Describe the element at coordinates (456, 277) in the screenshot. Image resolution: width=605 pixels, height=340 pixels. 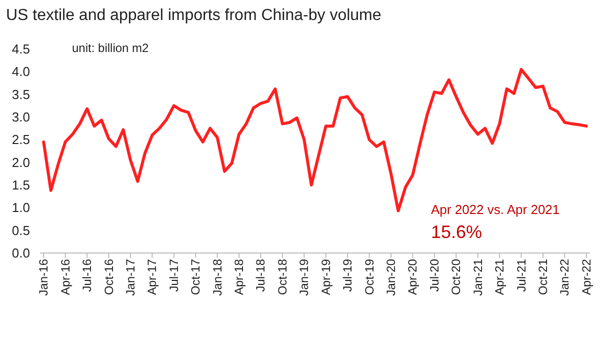
I see `x-tick-label: Oct-20` at that location.